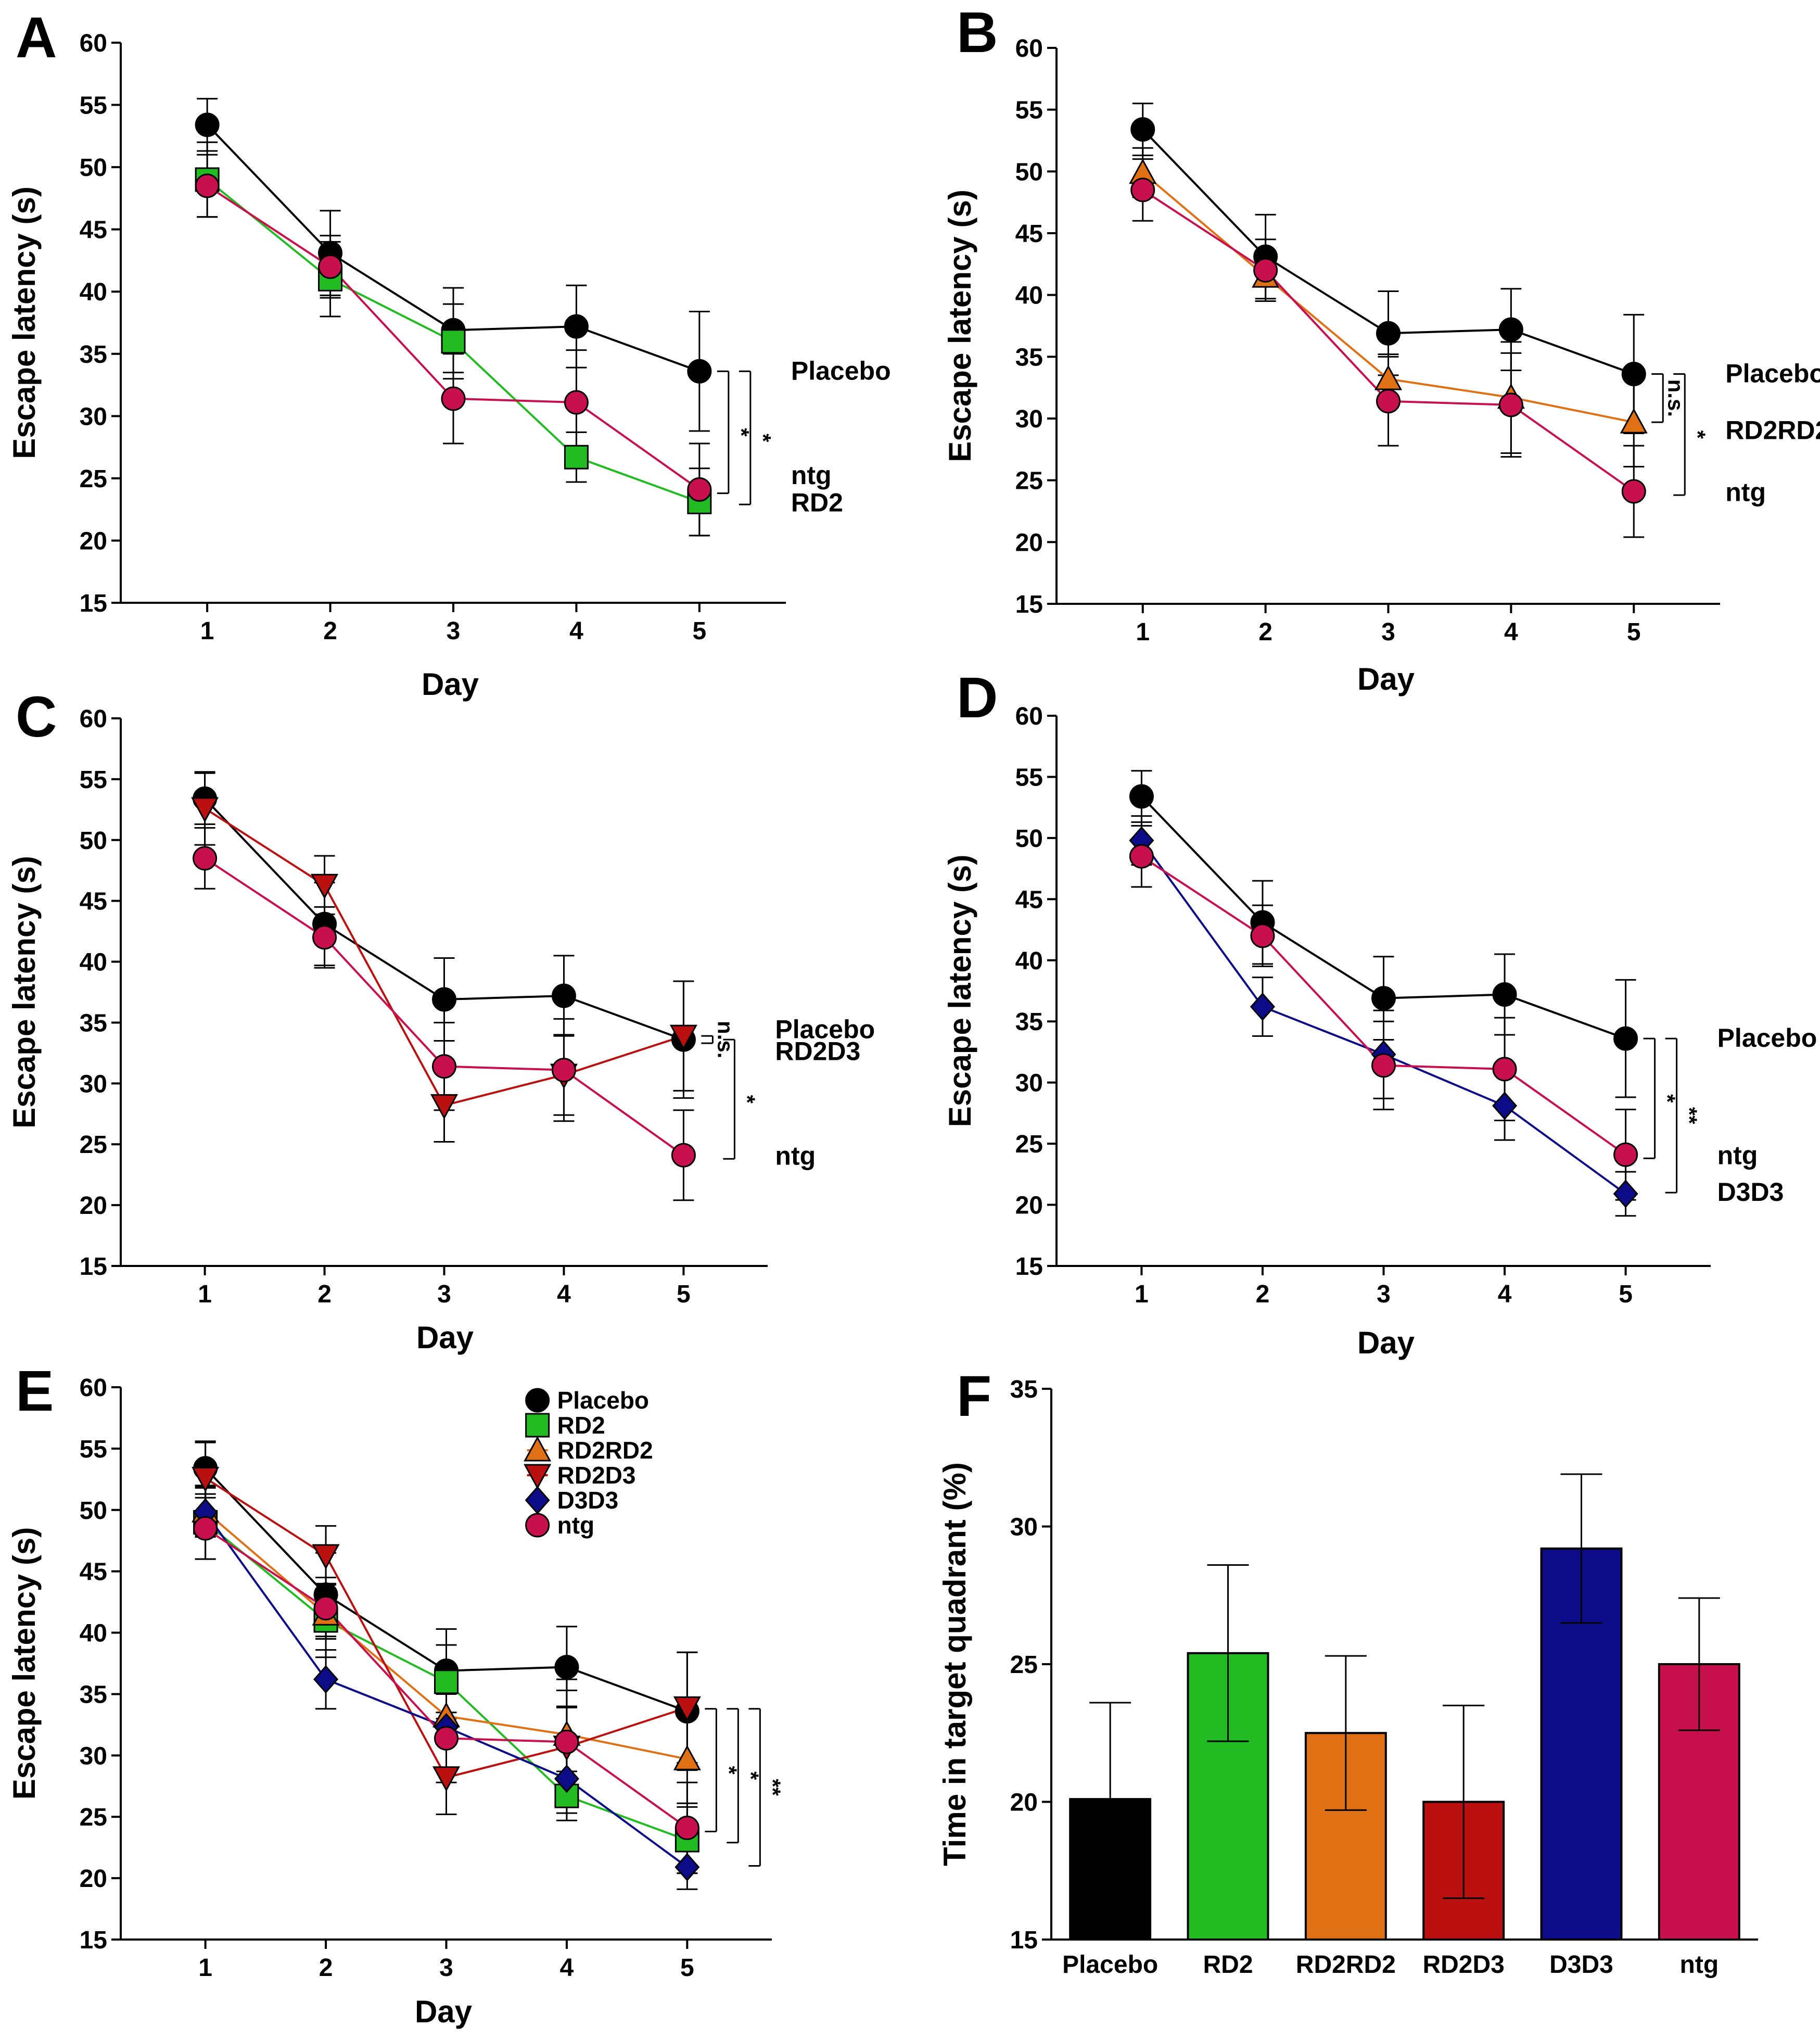 This screenshot has height=2040, width=1820. What do you see at coordinates (1699, 1965) in the screenshot?
I see `x-tick-label: ntg` at bounding box center [1699, 1965].